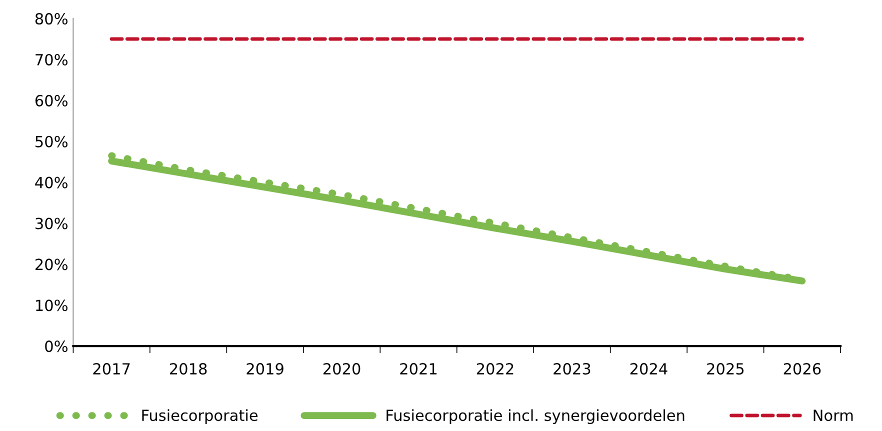 This screenshot has width=882, height=431. Describe the element at coordinates (265, 369) in the screenshot. I see `x-tick-label: 2019` at that location.